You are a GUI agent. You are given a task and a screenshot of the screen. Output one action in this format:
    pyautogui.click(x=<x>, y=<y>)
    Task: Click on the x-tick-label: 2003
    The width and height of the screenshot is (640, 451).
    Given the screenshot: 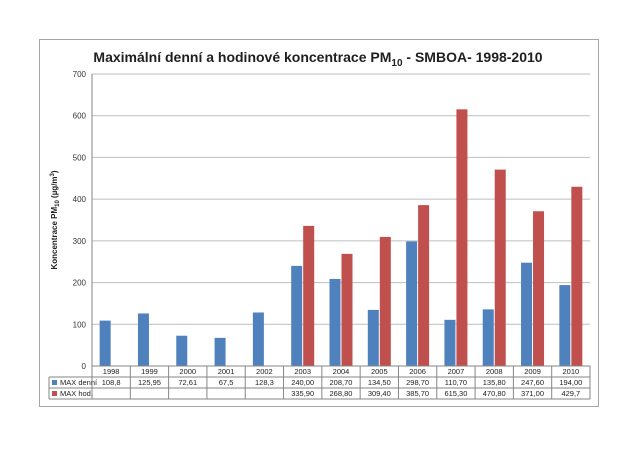 What is the action you would take?
    pyautogui.click(x=302, y=371)
    